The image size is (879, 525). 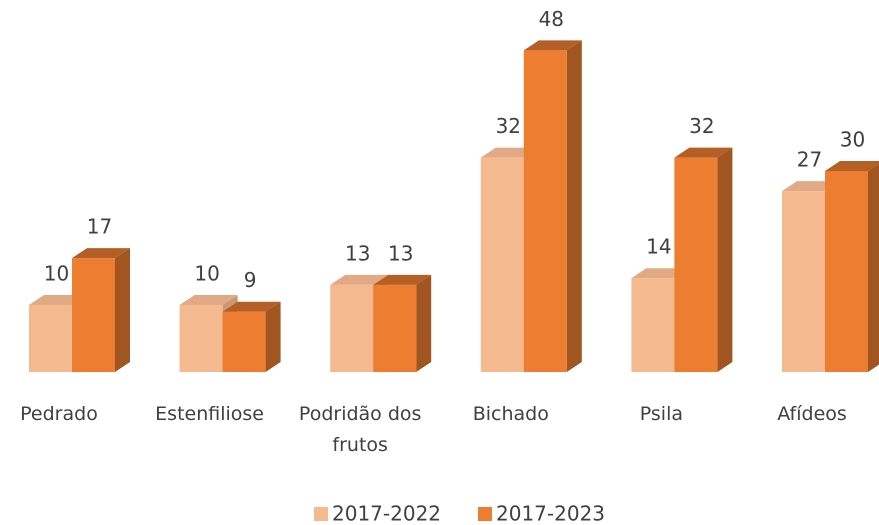 What do you see at coordinates (99, 227) in the screenshot?
I see `value-label: 17` at bounding box center [99, 227].